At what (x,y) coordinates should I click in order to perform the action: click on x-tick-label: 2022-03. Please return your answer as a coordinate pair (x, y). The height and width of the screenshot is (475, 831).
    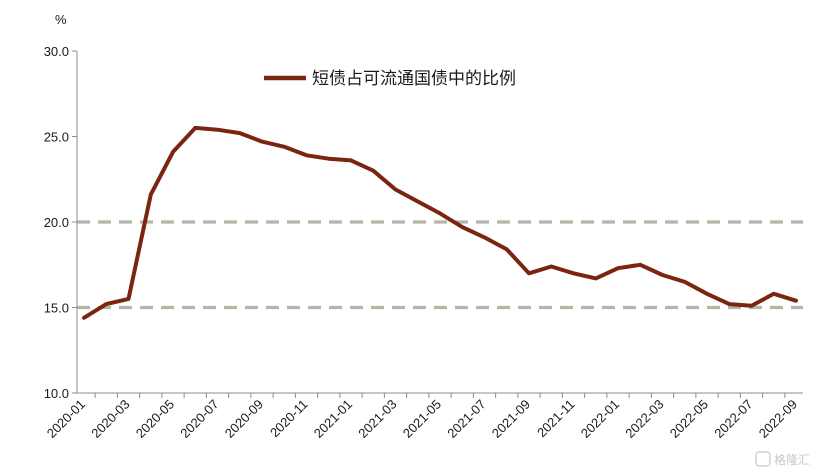
    Looking at the image, I should click on (644, 419).